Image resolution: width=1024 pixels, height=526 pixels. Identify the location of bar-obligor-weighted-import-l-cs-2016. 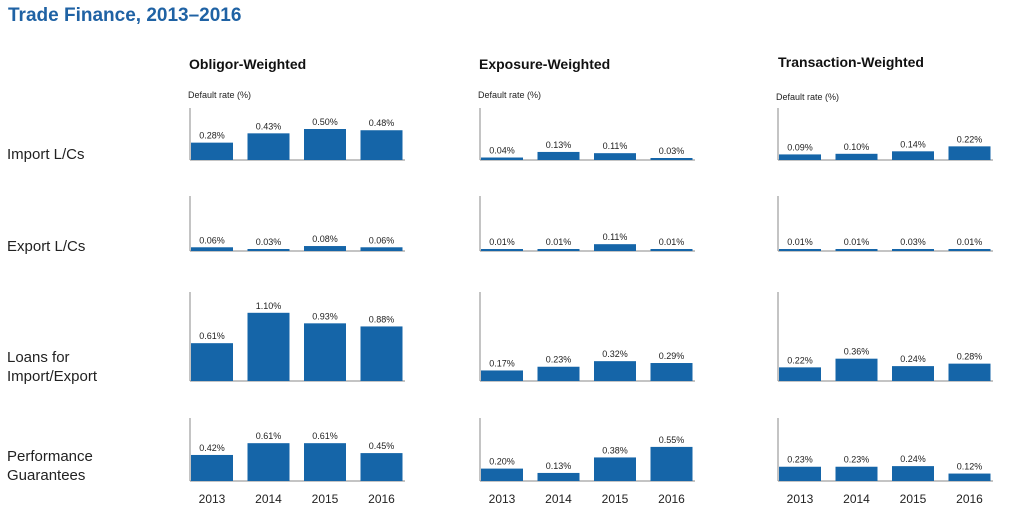
(381, 145).